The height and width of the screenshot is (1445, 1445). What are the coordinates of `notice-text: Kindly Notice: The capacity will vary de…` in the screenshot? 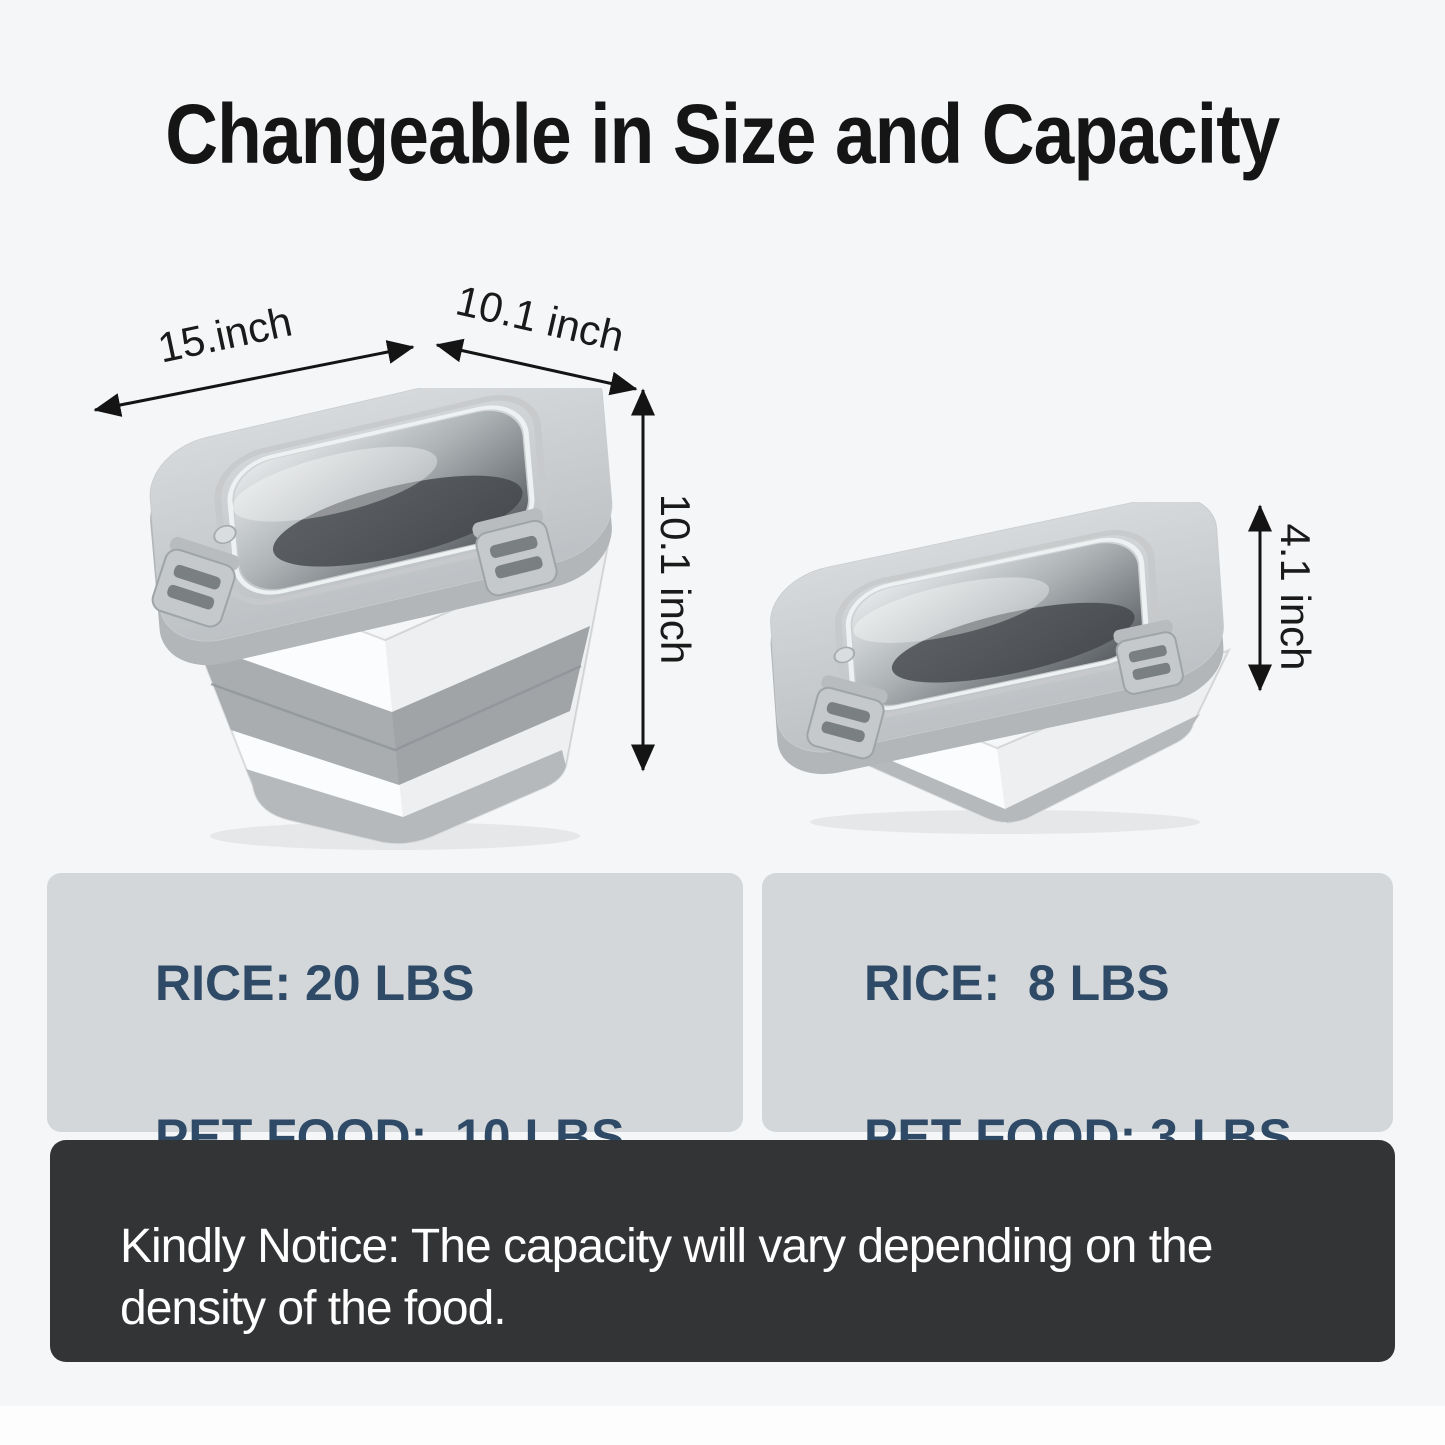 It's located at (666, 1277).